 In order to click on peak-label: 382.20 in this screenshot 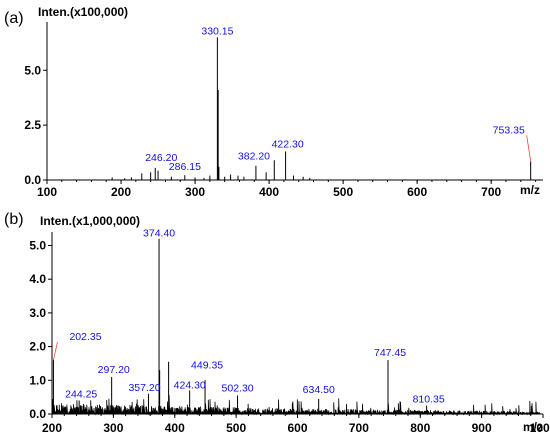, I will do `click(254, 157)`.